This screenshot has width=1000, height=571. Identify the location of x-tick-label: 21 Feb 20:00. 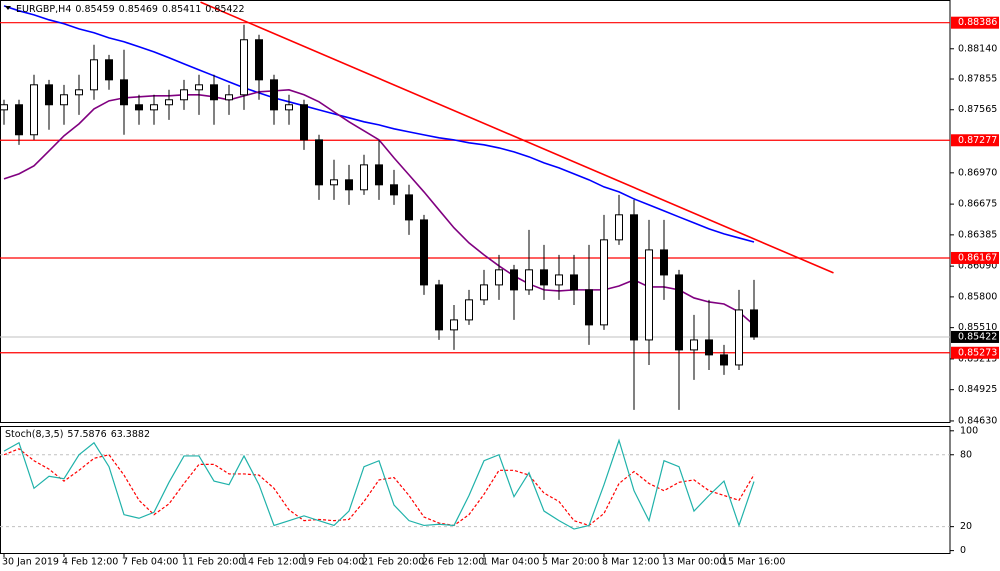
(393, 562).